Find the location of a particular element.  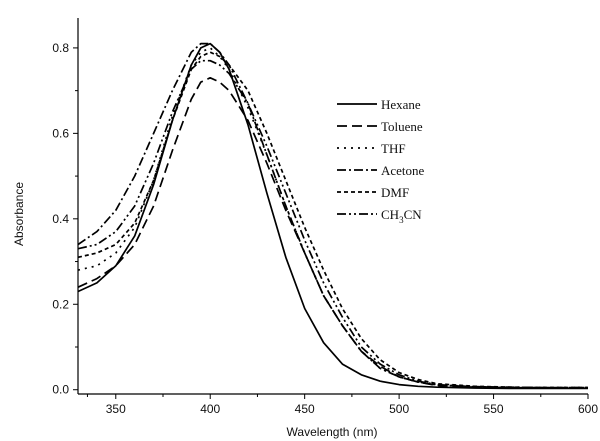

x-tick-label: 350 is located at coordinates (116, 409).